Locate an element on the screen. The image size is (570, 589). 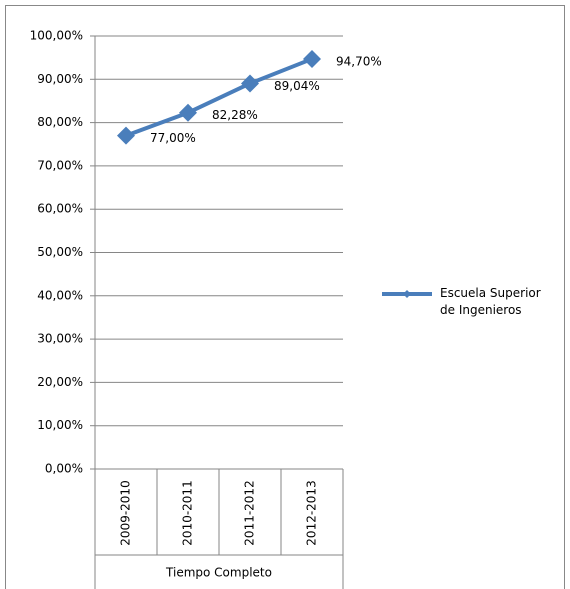
x-tick-label: 2009-2010 is located at coordinates (126, 512).